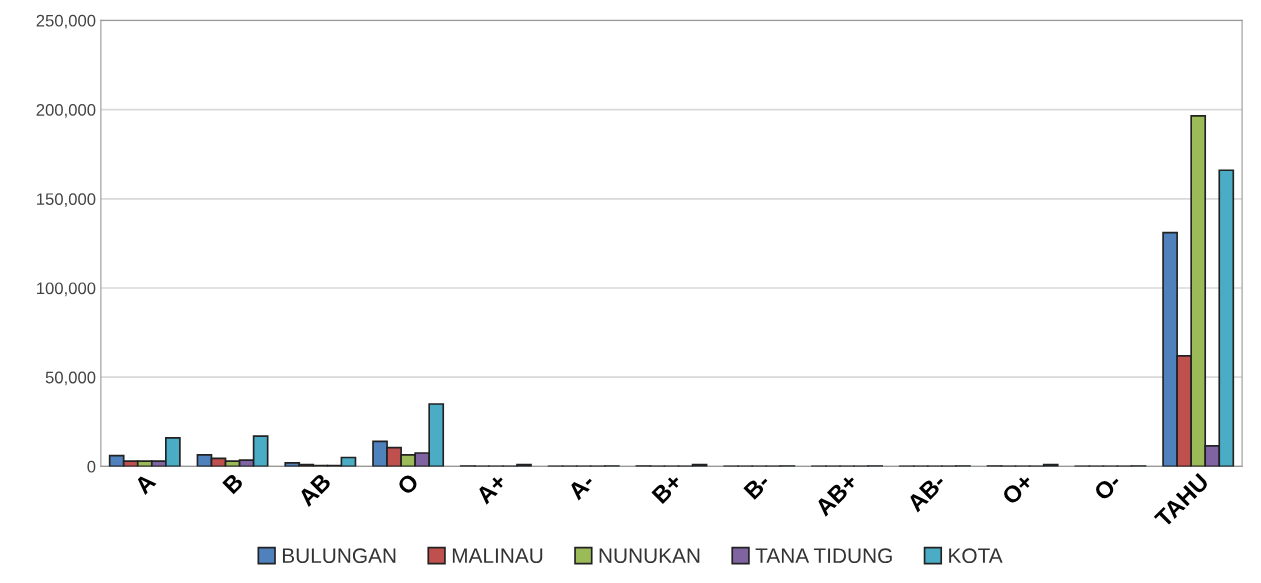 Image resolution: width=1261 pixels, height=583 pixels. I want to click on y-tick-label: 0, so click(91, 466).